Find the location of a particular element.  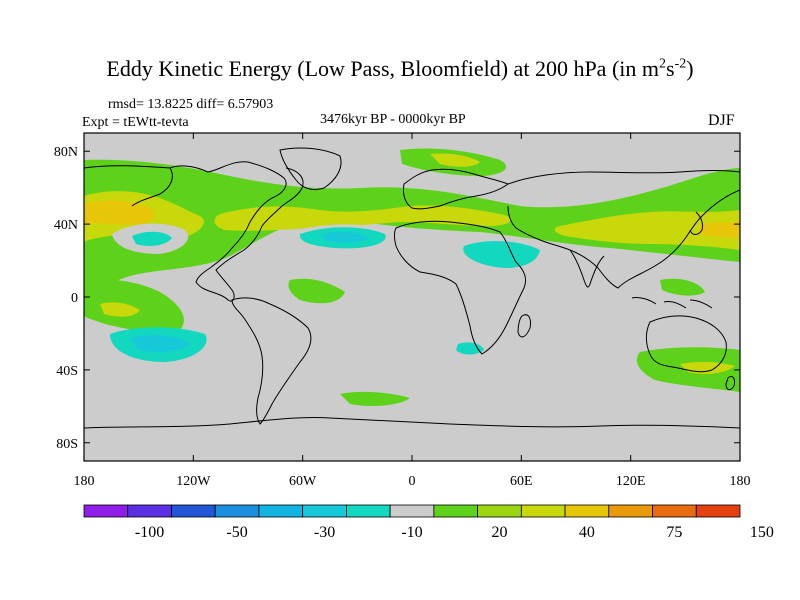

south-indian-low is located at coordinates (470, 348).